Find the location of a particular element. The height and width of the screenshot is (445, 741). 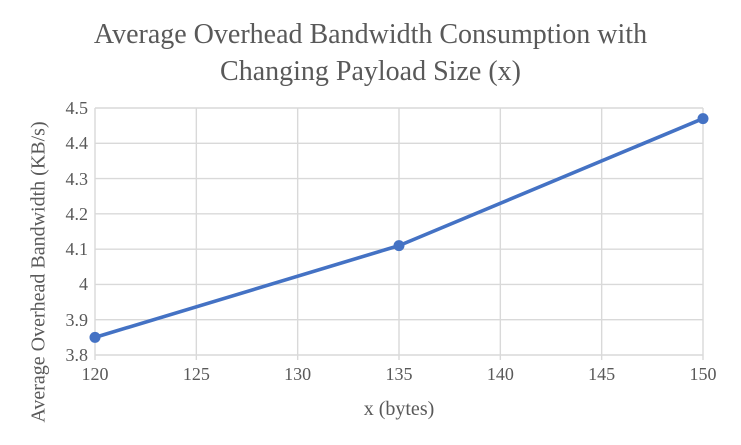

y-tick-label: 3.9 is located at coordinates (77, 319).